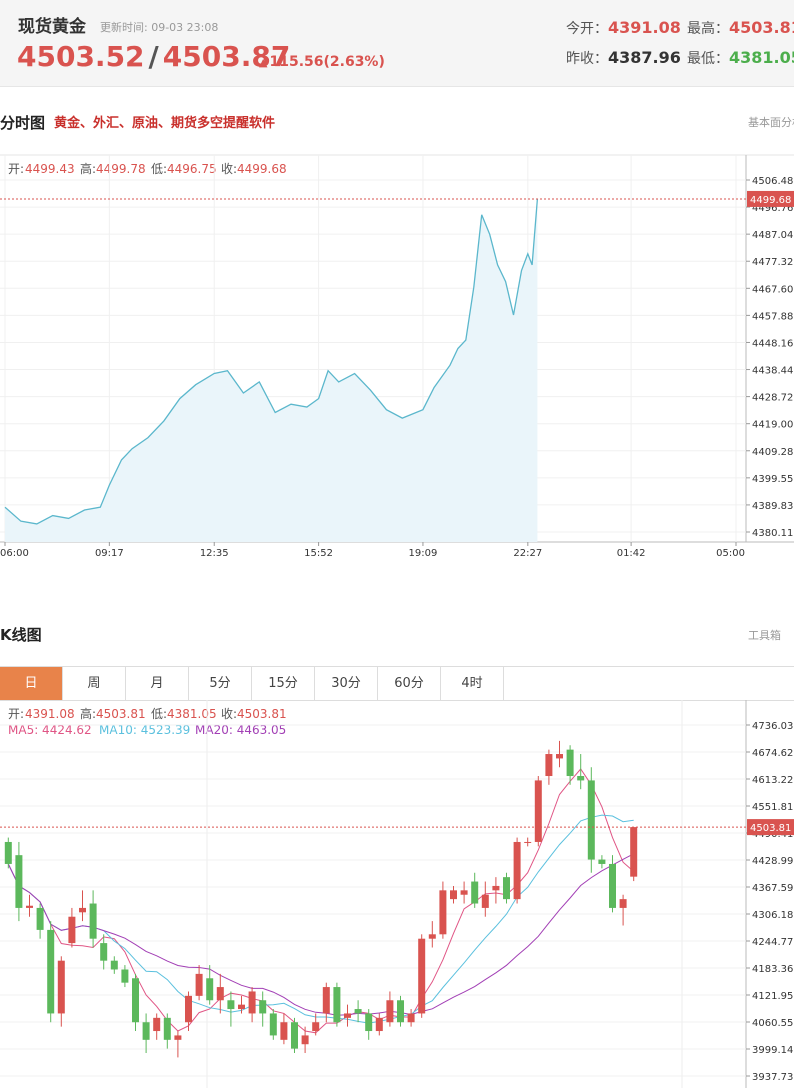 The height and width of the screenshot is (1088, 794). I want to click on kline-high-value: 4503.81, so click(121, 714).